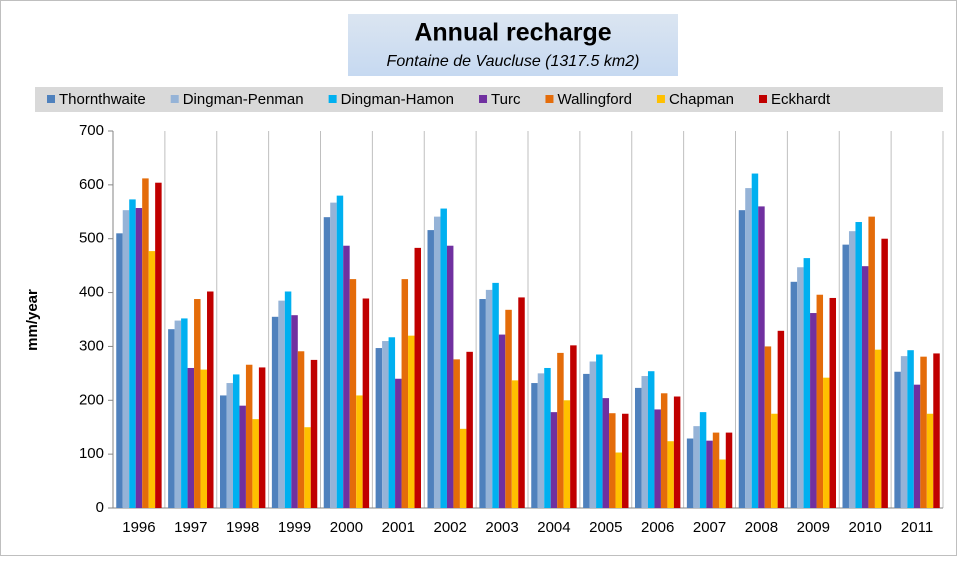 The width and height of the screenshot is (957, 561). Describe the element at coordinates (761, 527) in the screenshot. I see `x-tick-label: 2008` at that location.